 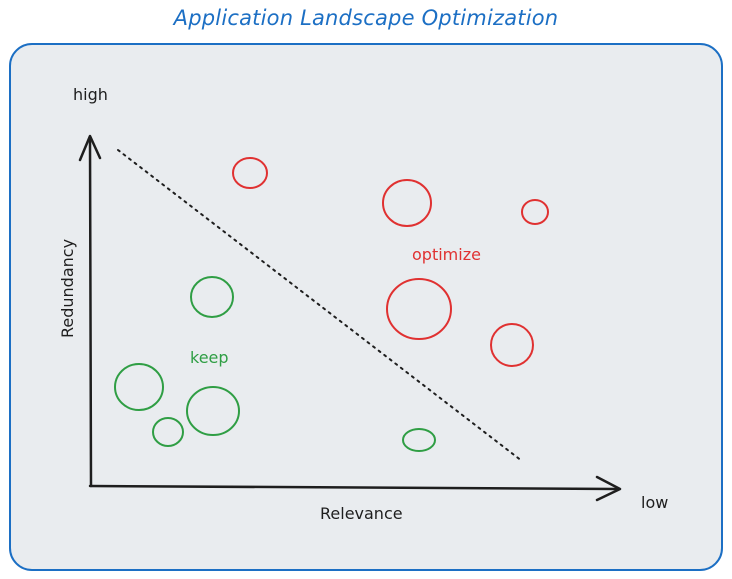 I want to click on y-high-label: high, so click(x=90, y=94).